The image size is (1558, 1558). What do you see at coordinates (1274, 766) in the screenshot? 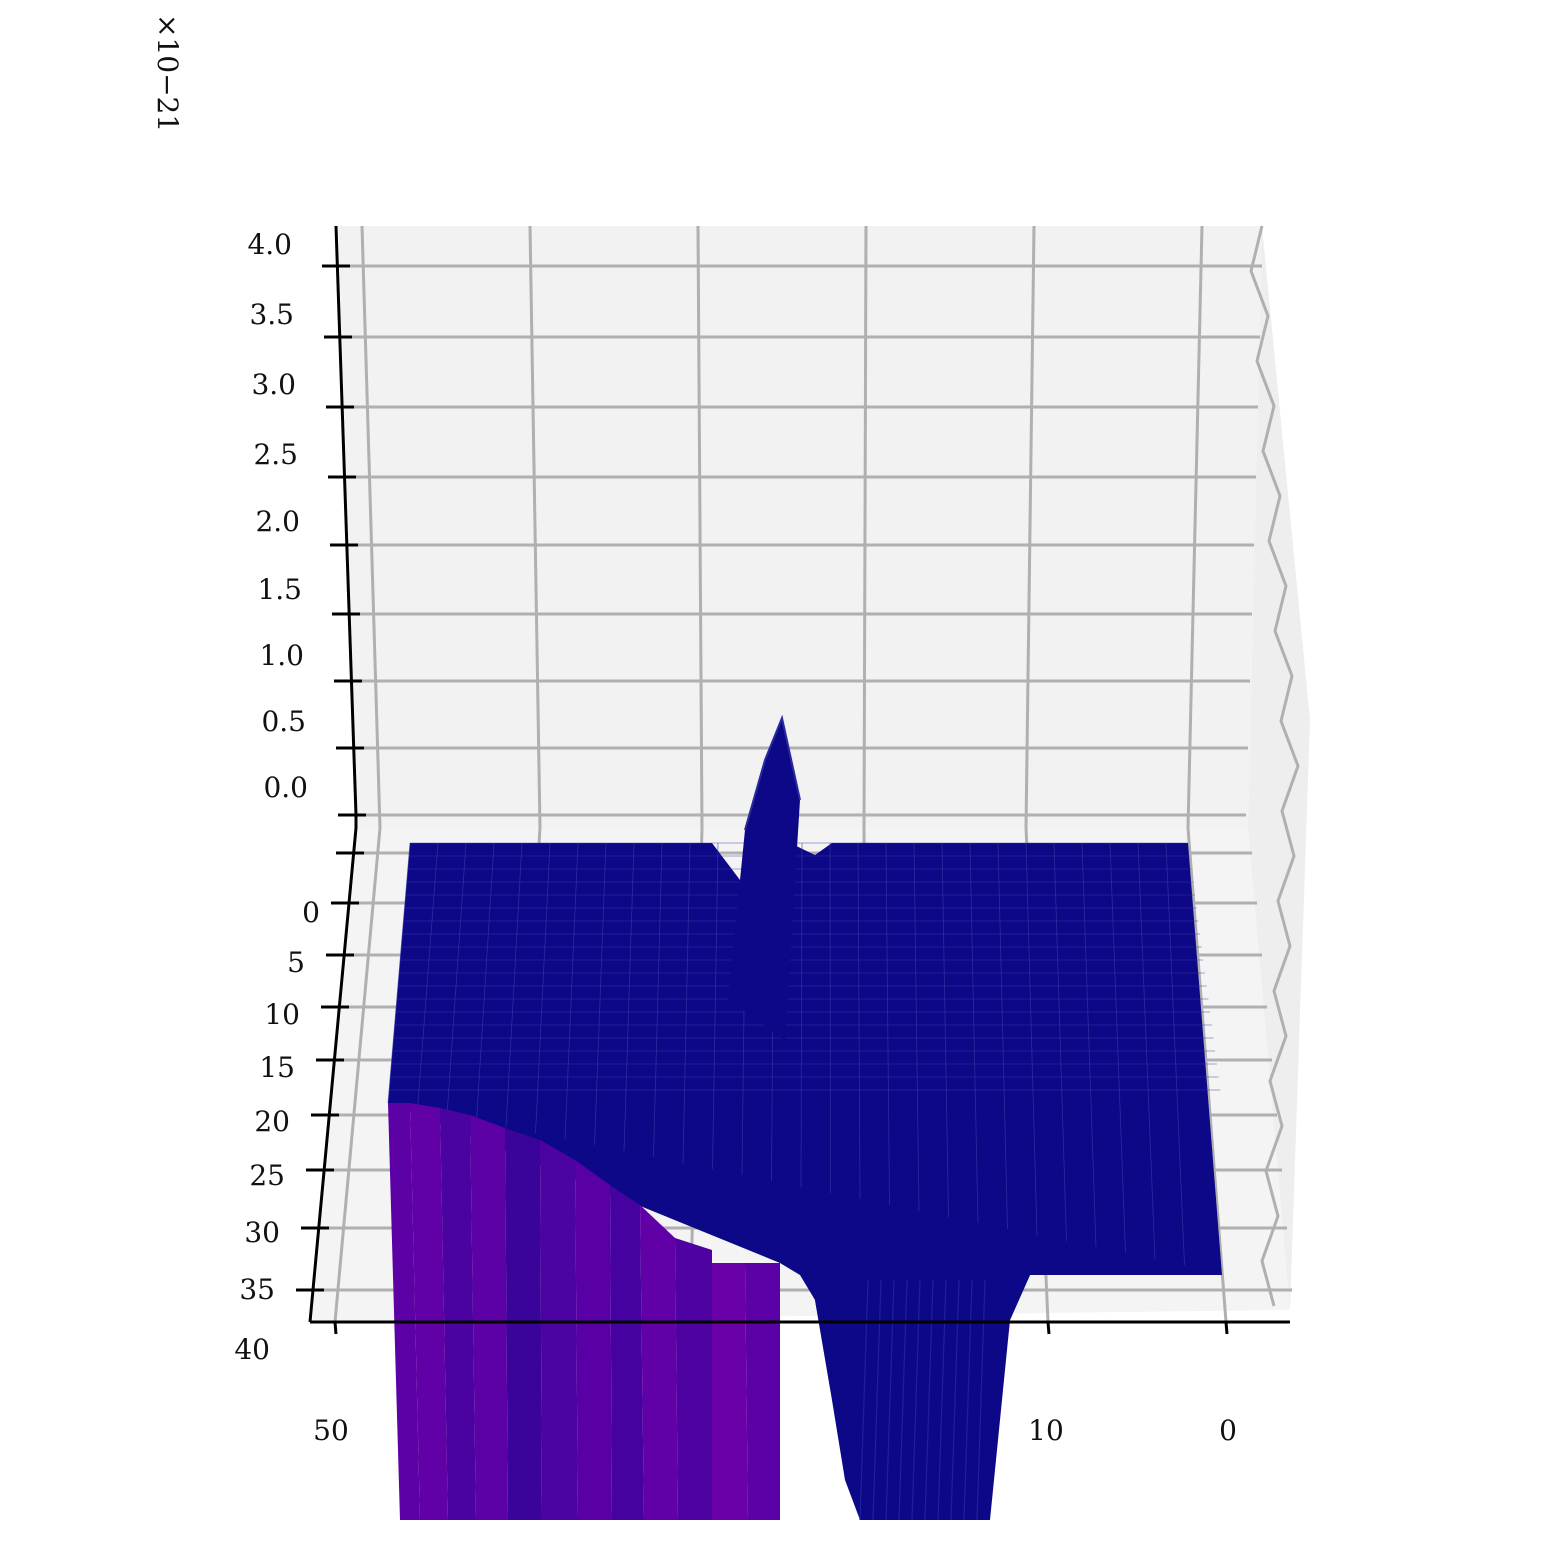
I see `side-pane-gridlines` at bounding box center [1274, 766].